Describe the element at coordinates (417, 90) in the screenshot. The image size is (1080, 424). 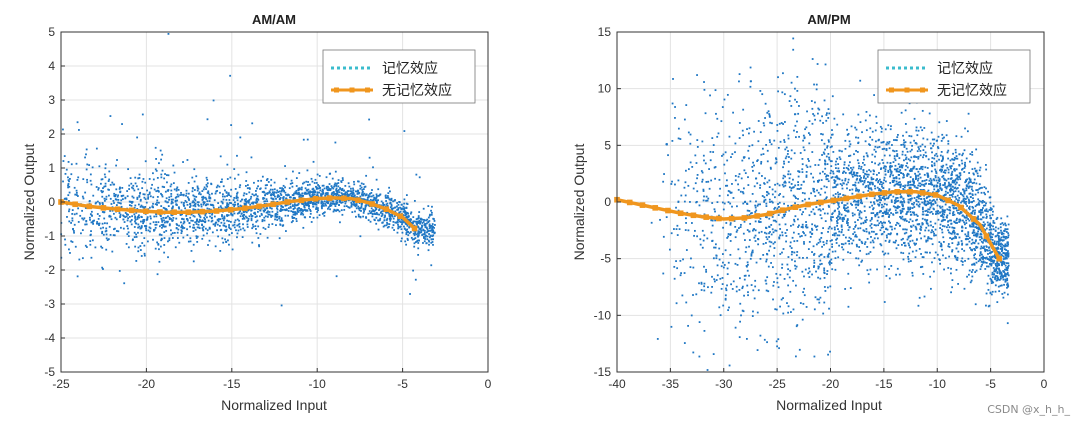
I see `legend-label-no-memory: 无记忆效应` at that location.